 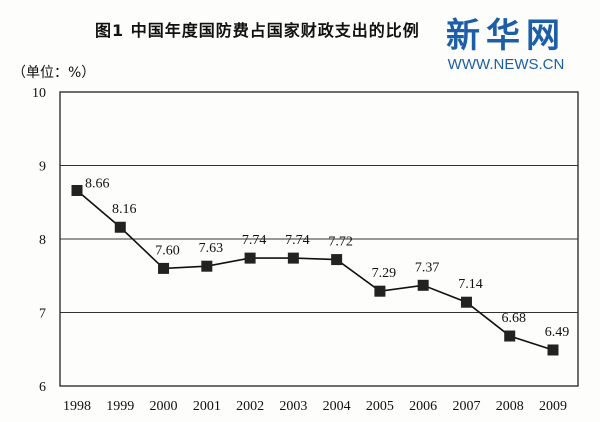 What do you see at coordinates (340, 242) in the screenshot?
I see `data-label: 7.72` at bounding box center [340, 242].